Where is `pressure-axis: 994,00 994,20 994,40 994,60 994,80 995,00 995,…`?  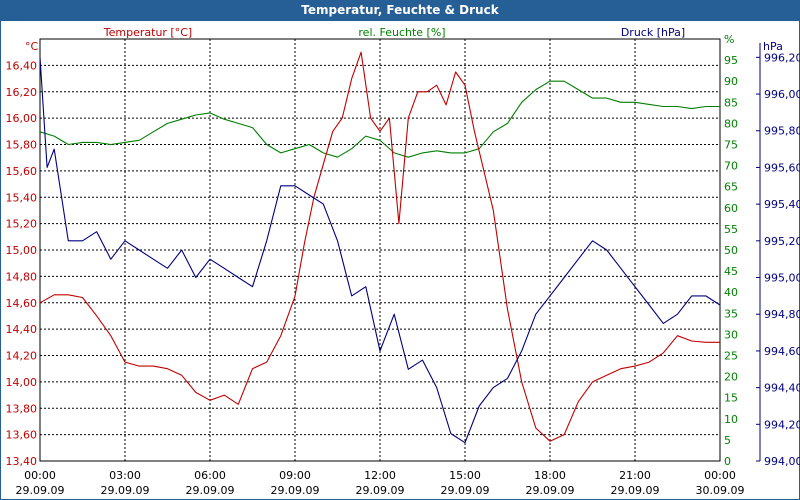
pressure-axis: 994,00 994,20 994,40 994,60 994,80 995,00 995,… is located at coordinates (778, 255).